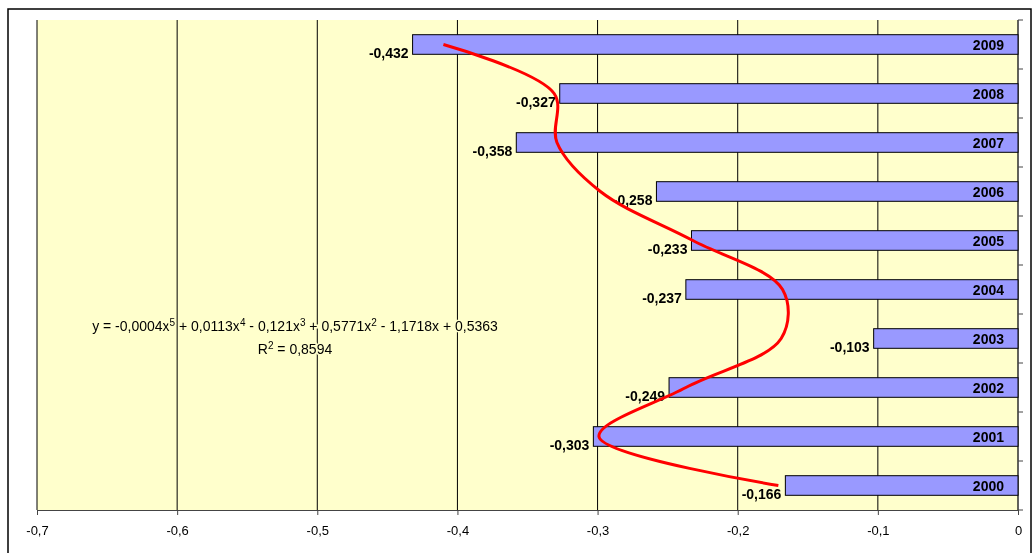  Describe the element at coordinates (988, 289) in the screenshot. I see `y-tick-label: 2004` at that location.